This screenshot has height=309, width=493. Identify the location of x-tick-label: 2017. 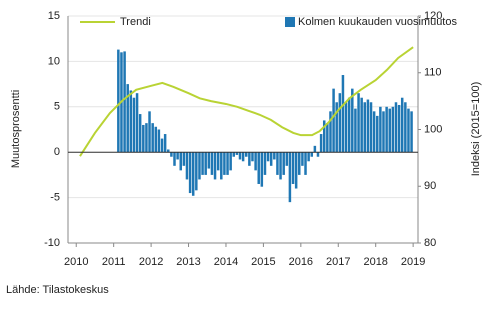
(338, 262).